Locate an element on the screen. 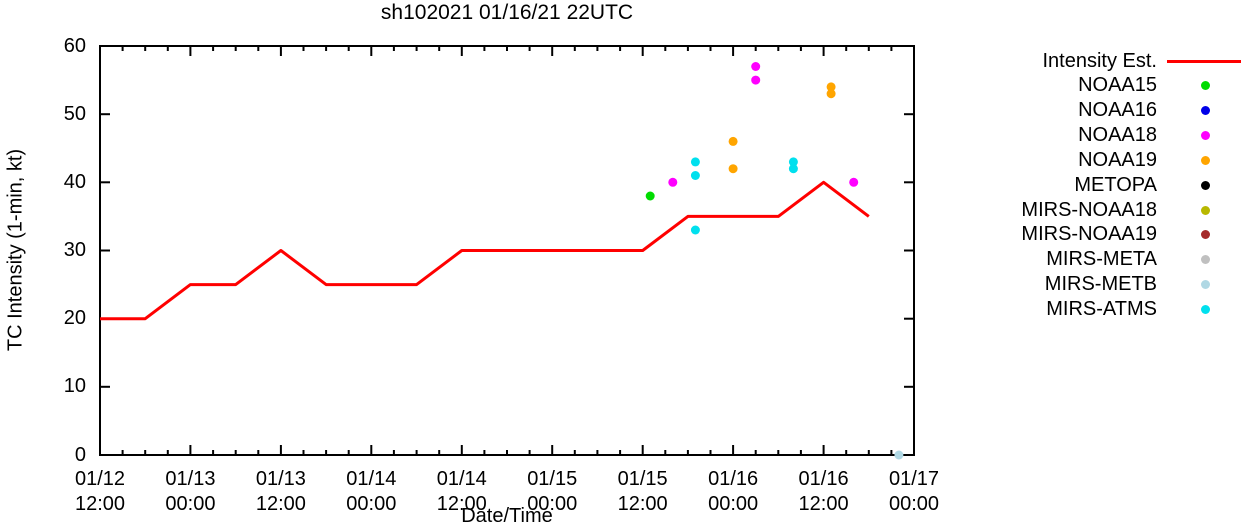 Image resolution: width=1241 pixels, height=529 pixels. noaa15-point is located at coordinates (650, 196).